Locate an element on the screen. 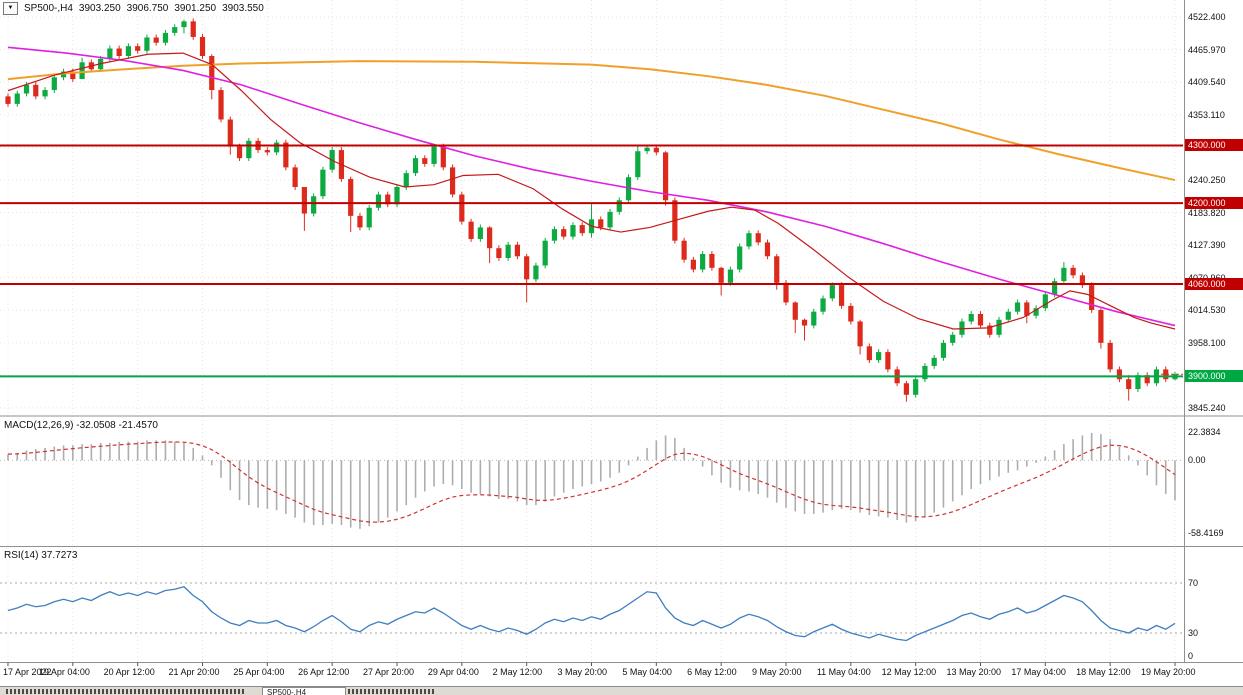  time-axis-label: 27 Apr 20:00 is located at coordinates (389, 672).